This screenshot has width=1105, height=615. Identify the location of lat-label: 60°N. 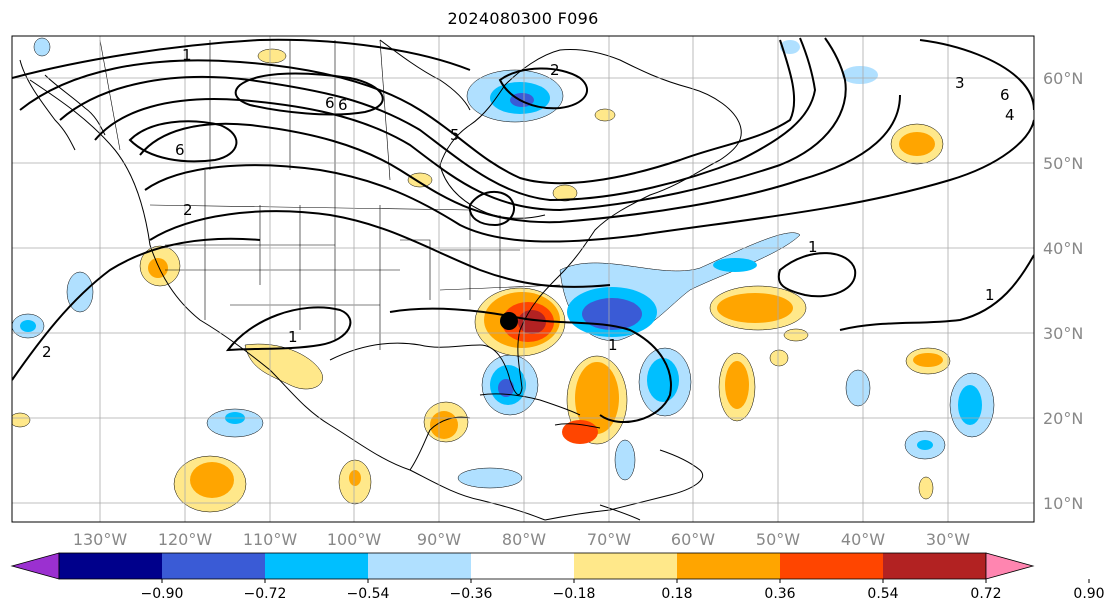
(1063, 78).